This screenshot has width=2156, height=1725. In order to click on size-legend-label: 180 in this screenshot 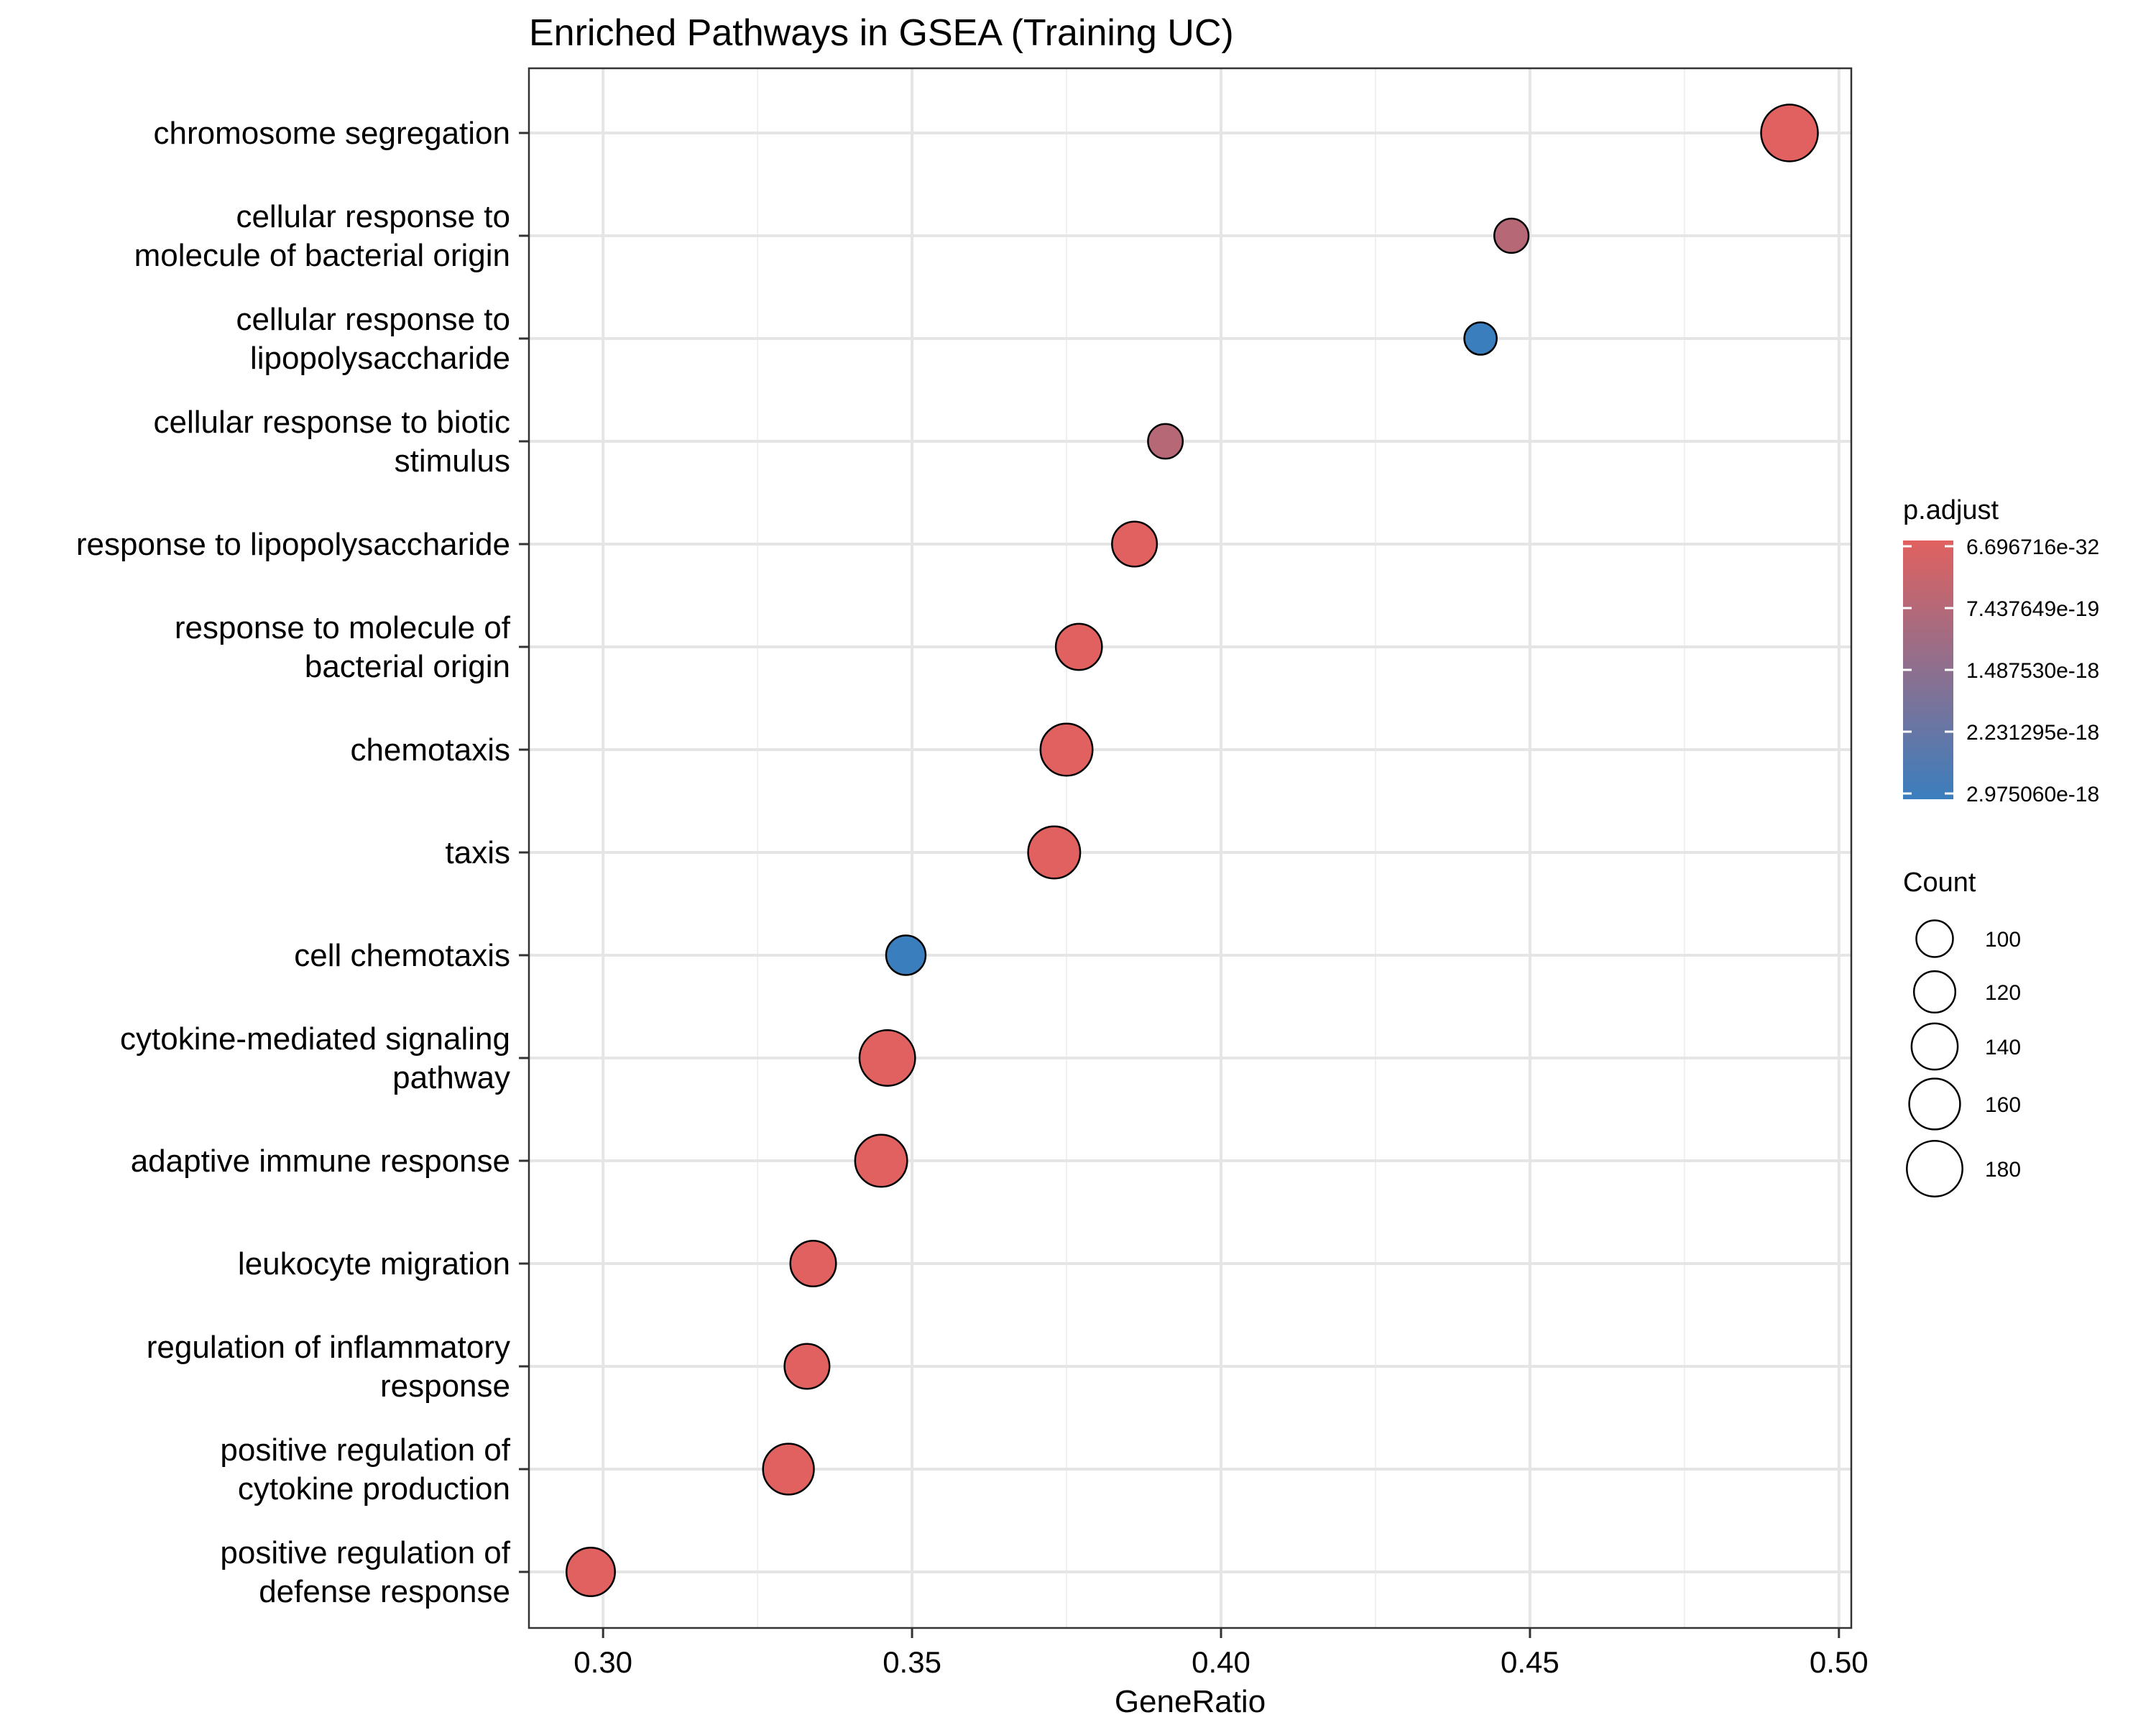, I will do `click(2003, 1170)`.